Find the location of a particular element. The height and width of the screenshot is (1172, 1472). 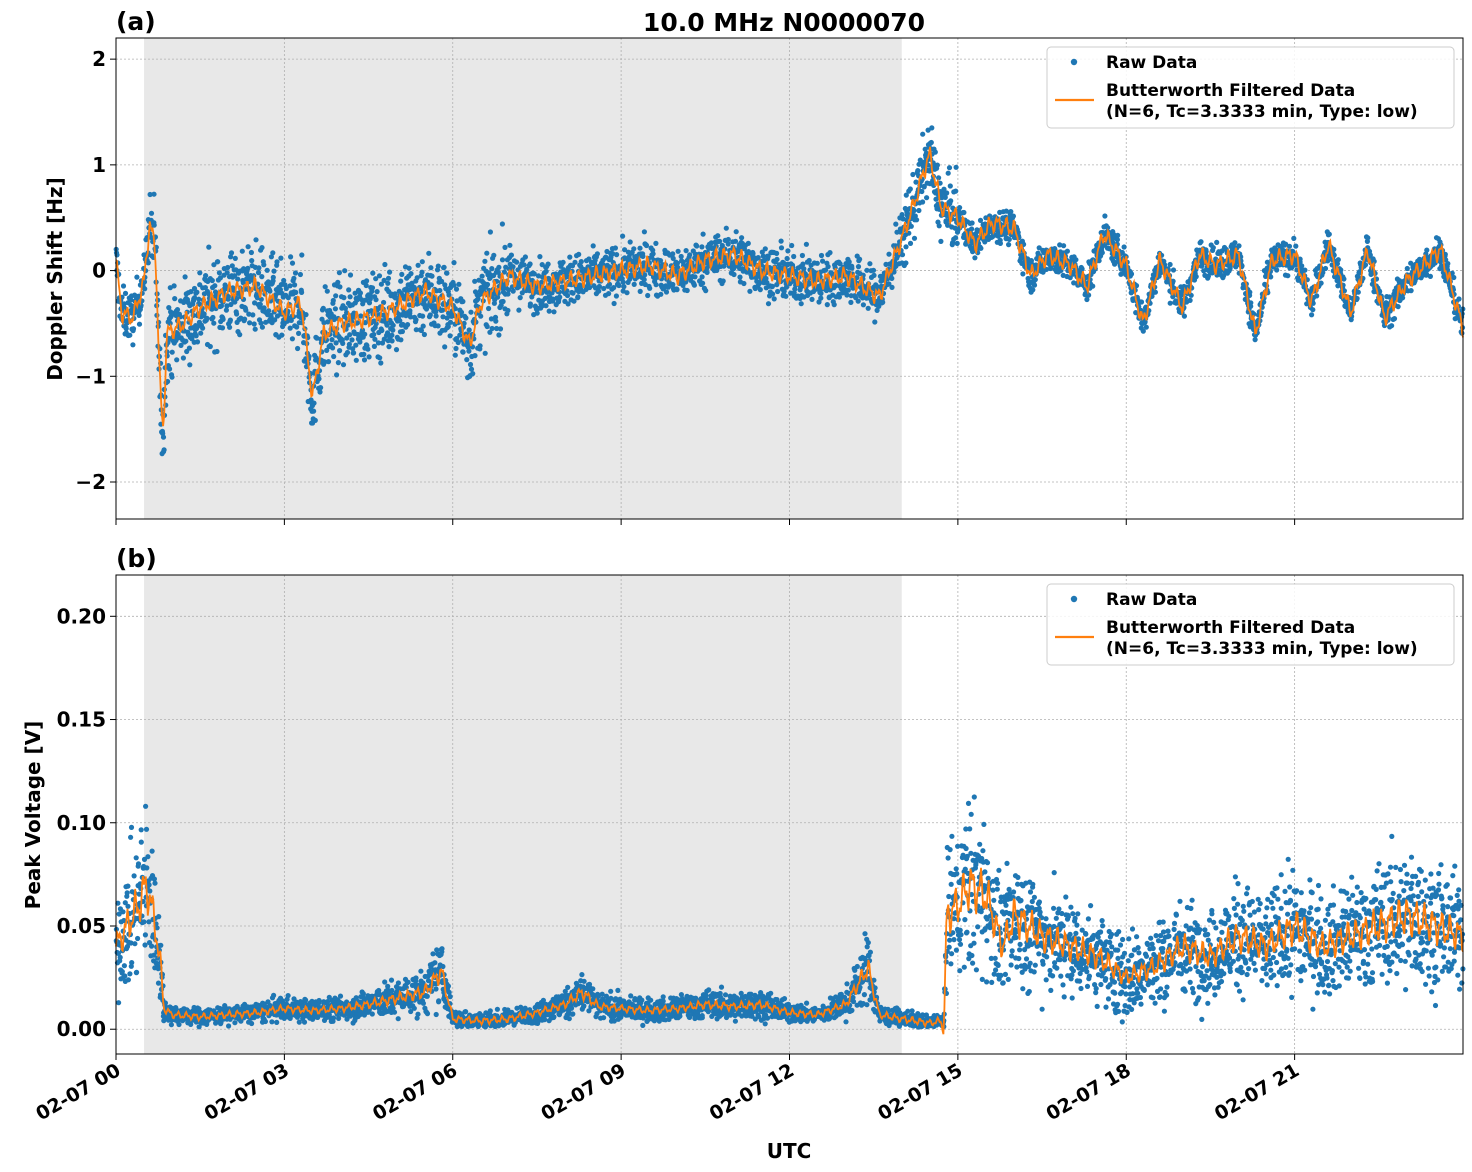

panel-a-ytick-label-1: −1 is located at coordinates (90, 376).